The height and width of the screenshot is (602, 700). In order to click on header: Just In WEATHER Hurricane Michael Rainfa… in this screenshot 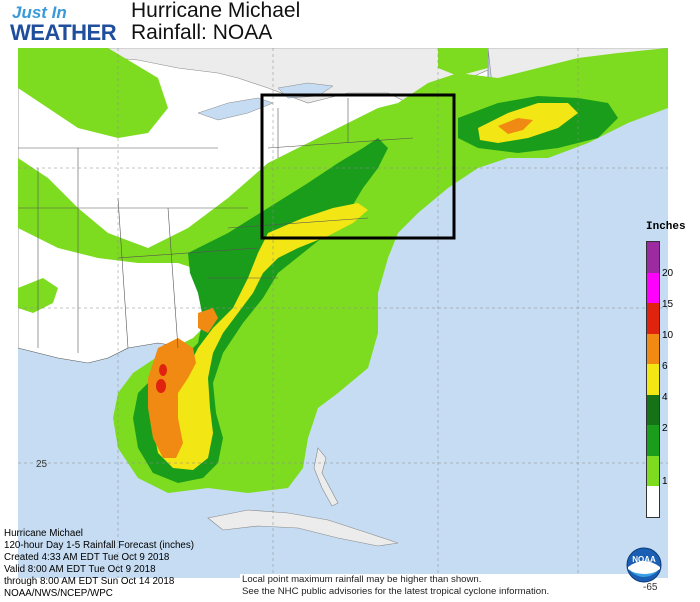, I will do `click(350, 23)`.